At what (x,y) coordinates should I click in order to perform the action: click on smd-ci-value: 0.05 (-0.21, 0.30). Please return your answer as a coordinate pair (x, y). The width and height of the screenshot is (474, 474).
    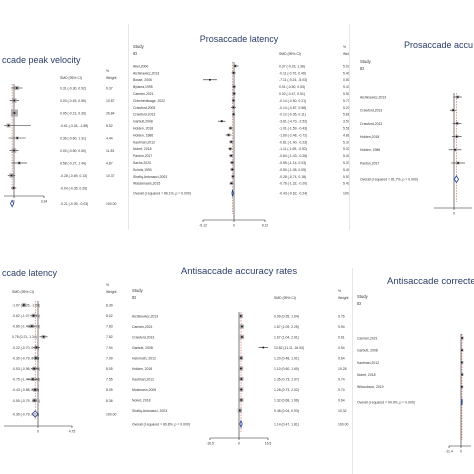
    Looking at the image, I should click on (73, 113).